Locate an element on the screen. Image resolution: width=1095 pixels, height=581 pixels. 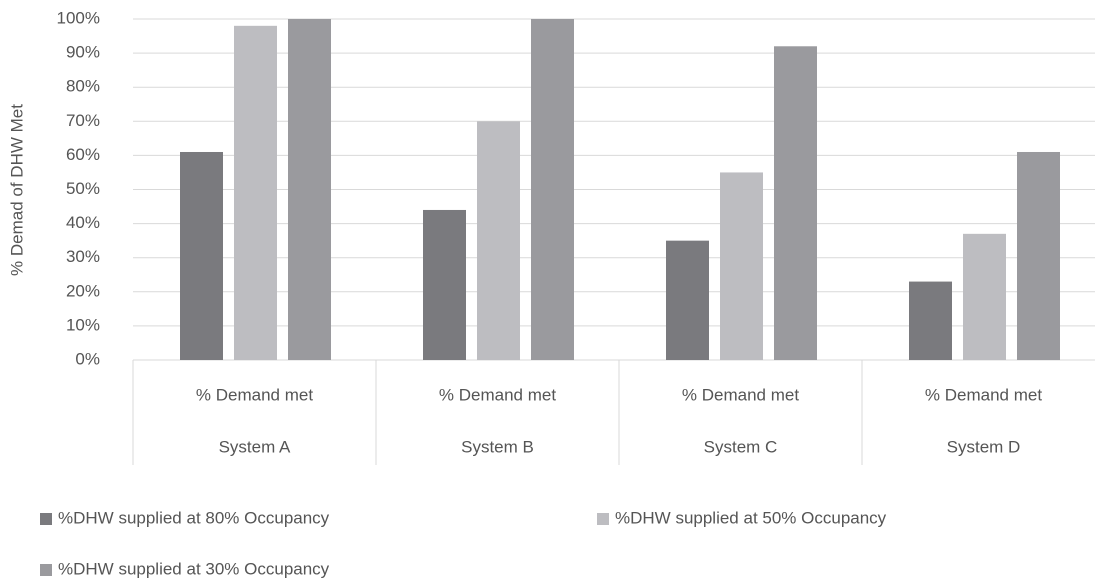
legend-label: %DHW supplied at 80% Occupancy is located at coordinates (194, 517).